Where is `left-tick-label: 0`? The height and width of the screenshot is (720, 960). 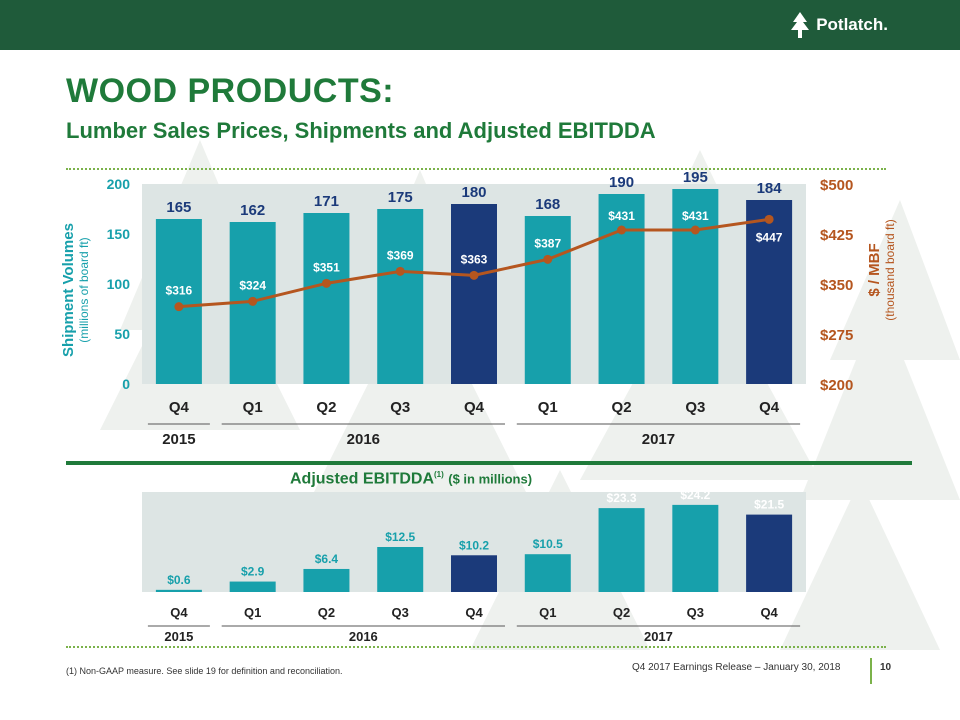
left-tick-label: 0 is located at coordinates (126, 384).